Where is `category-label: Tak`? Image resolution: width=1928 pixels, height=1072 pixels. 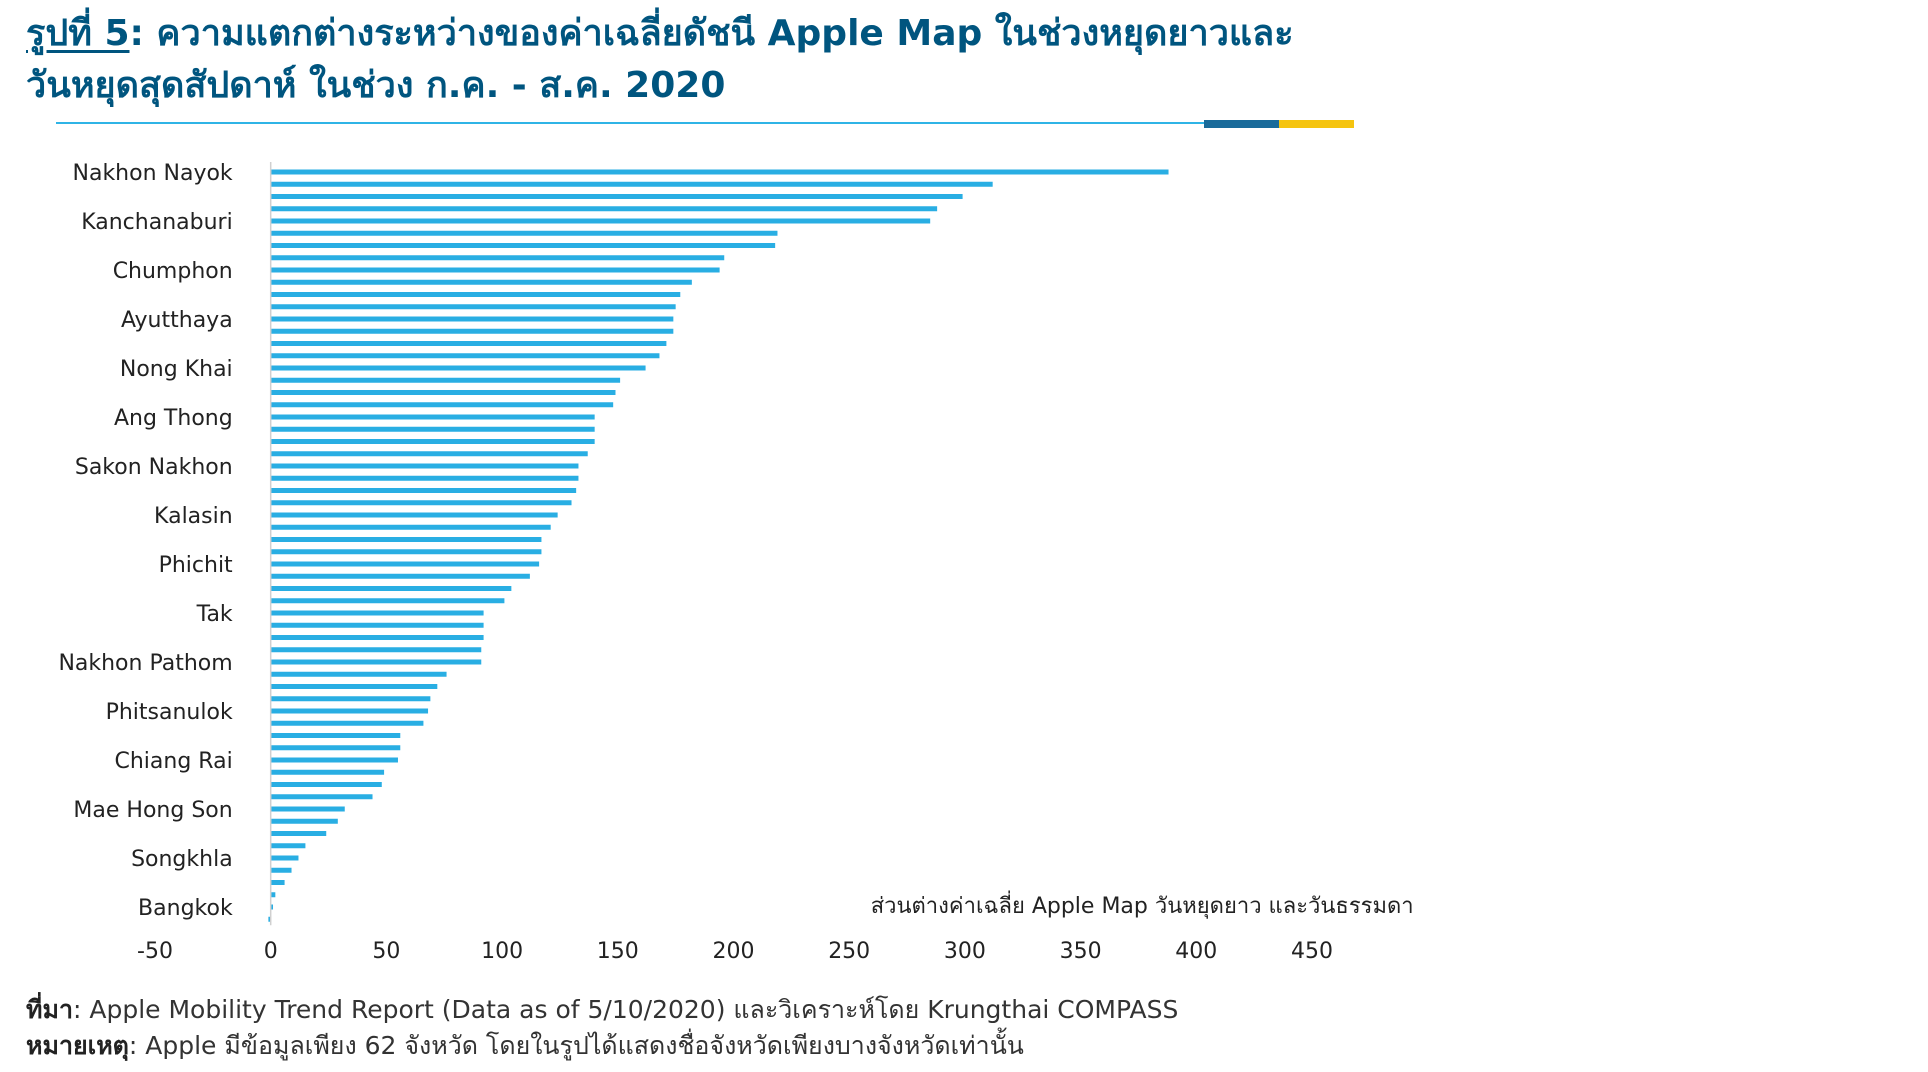 category-label: Tak is located at coordinates (214, 614).